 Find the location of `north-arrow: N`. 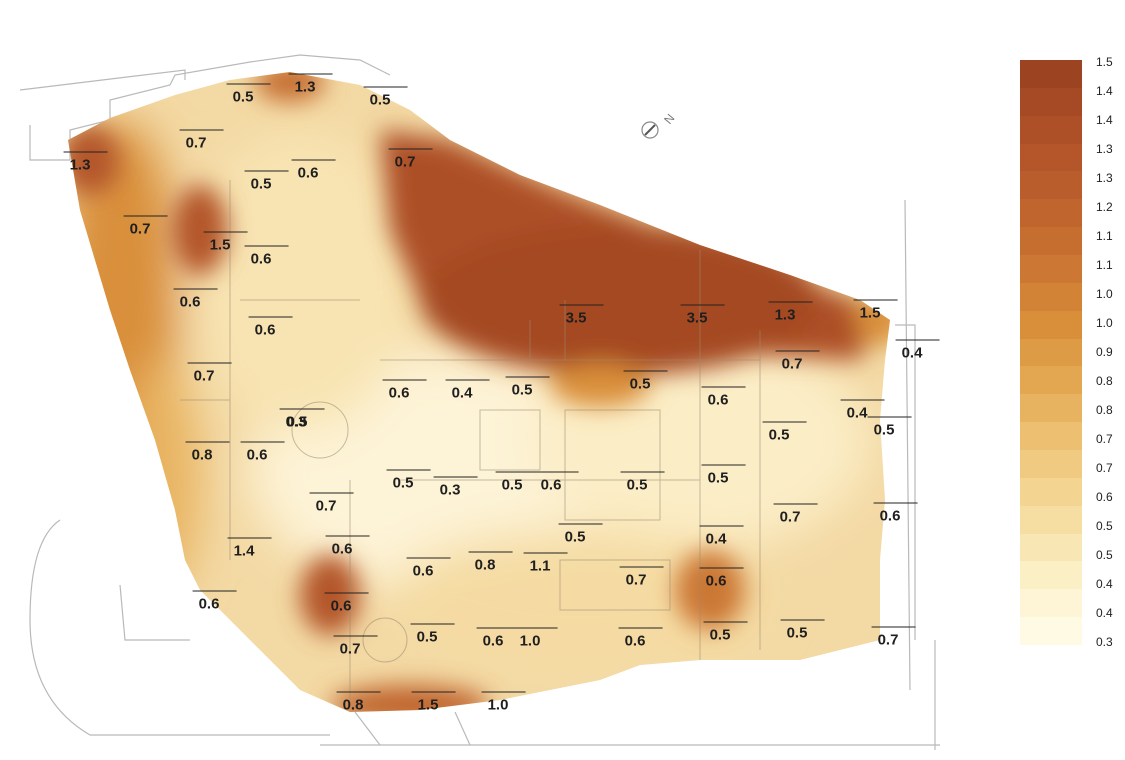

north-arrow: N is located at coordinates (665, 132).